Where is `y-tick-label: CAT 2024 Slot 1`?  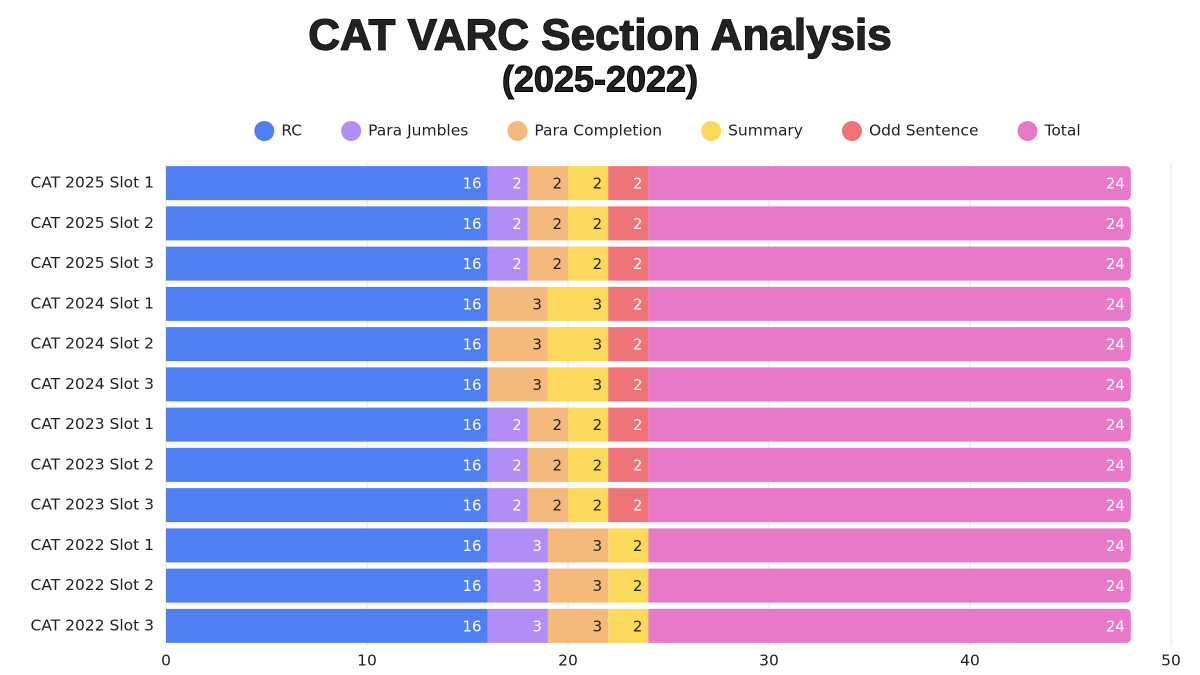
y-tick-label: CAT 2024 Slot 1 is located at coordinates (93, 303).